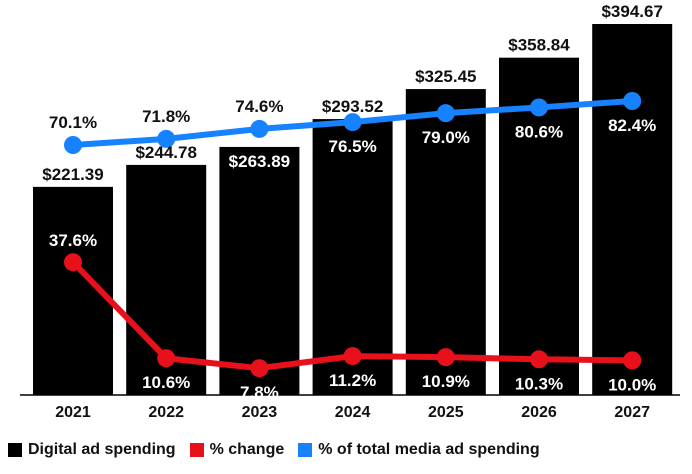  What do you see at coordinates (352, 106) in the screenshot?
I see `bar-value-label: $293.52` at bounding box center [352, 106].